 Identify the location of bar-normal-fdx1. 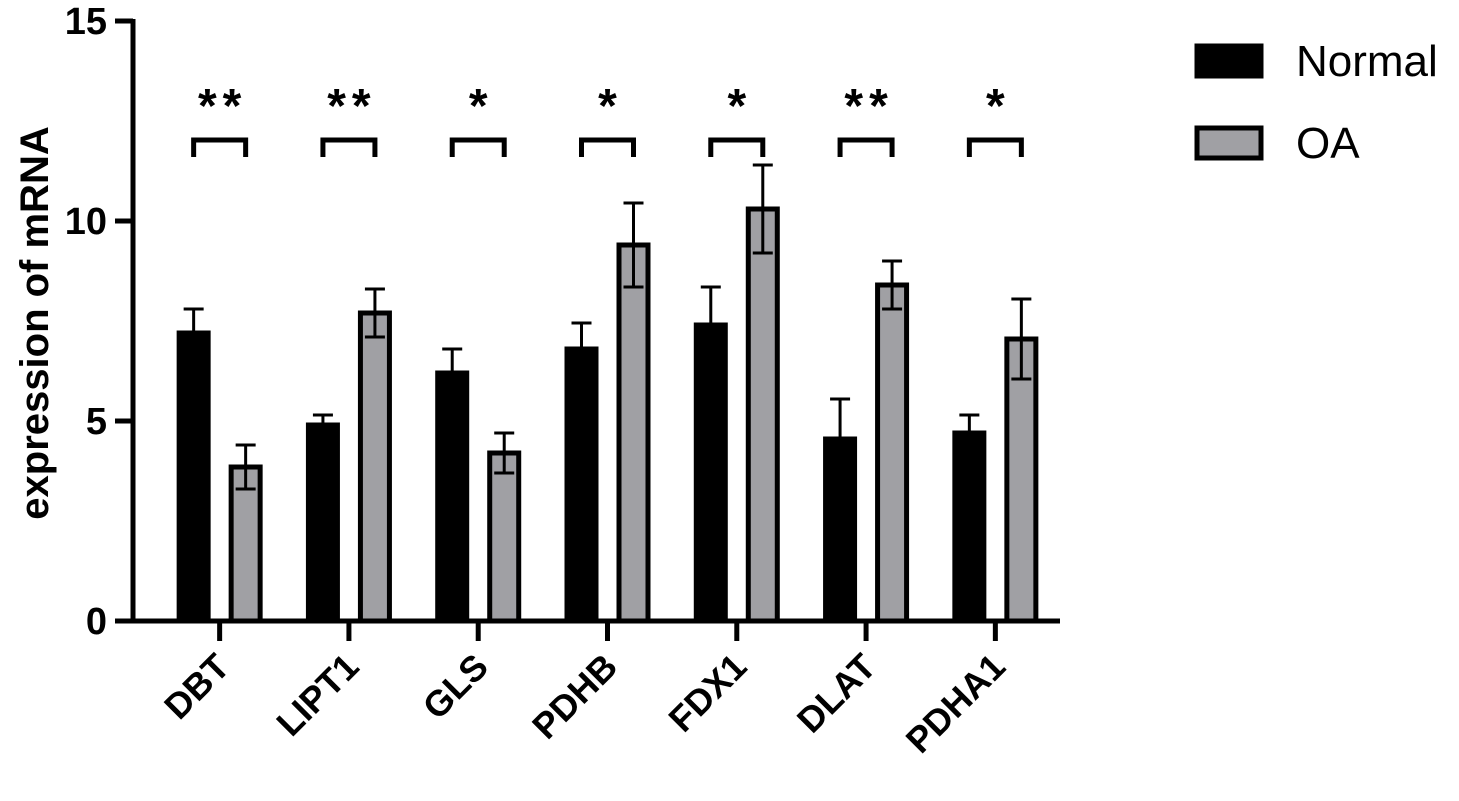
(710, 473).